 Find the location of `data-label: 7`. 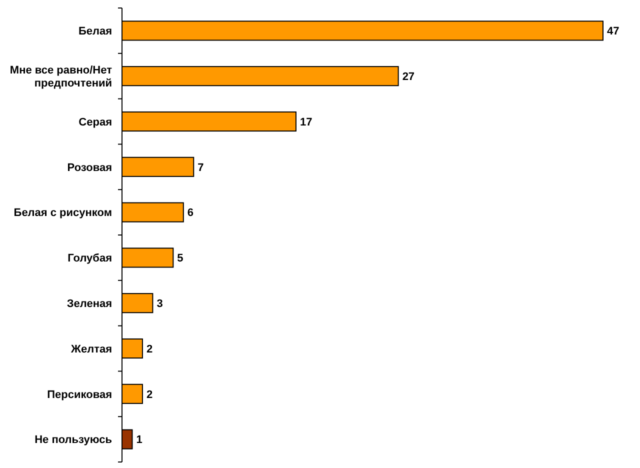

data-label: 7 is located at coordinates (201, 168).